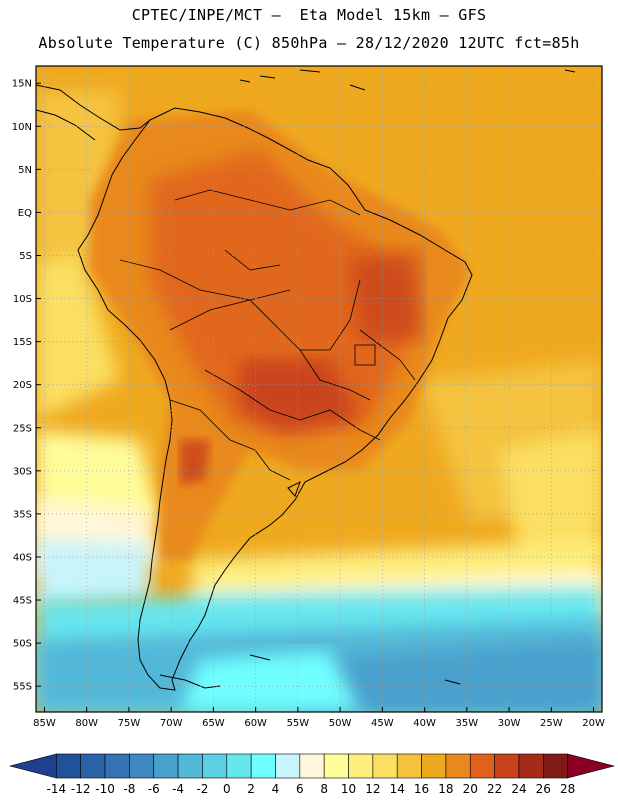 The image size is (618, 800). What do you see at coordinates (407, 80) in the screenshot?
I see `caribbean-islands` at bounding box center [407, 80].